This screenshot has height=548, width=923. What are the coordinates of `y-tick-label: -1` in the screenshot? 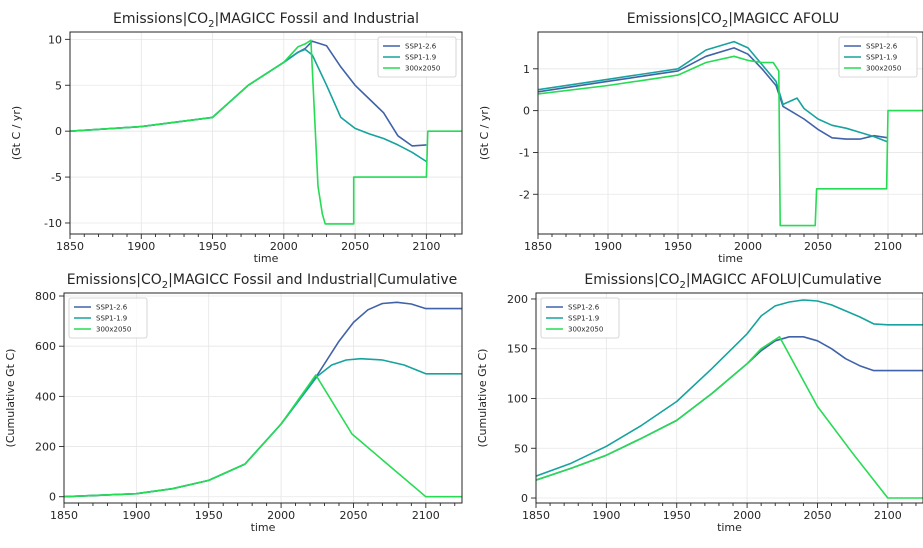 It's located at (524, 152).